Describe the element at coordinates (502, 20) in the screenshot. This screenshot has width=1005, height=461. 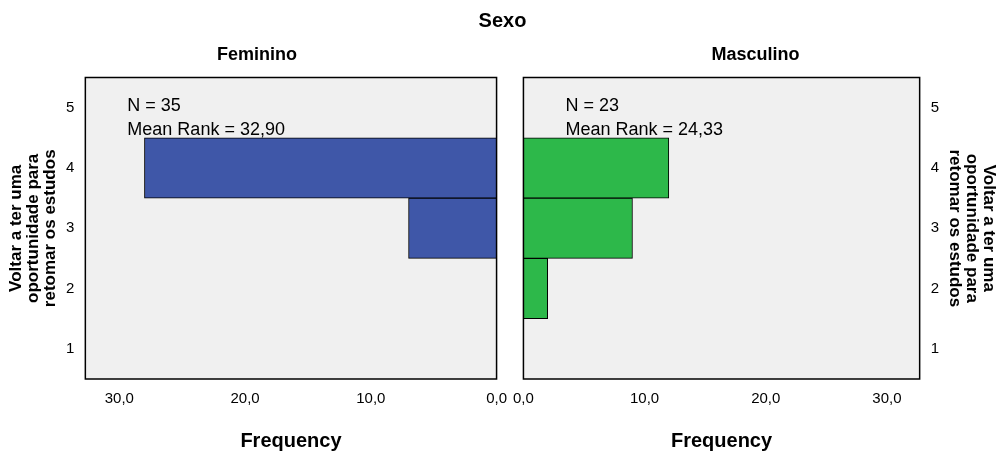
I see `chart-title: Sexo` at that location.